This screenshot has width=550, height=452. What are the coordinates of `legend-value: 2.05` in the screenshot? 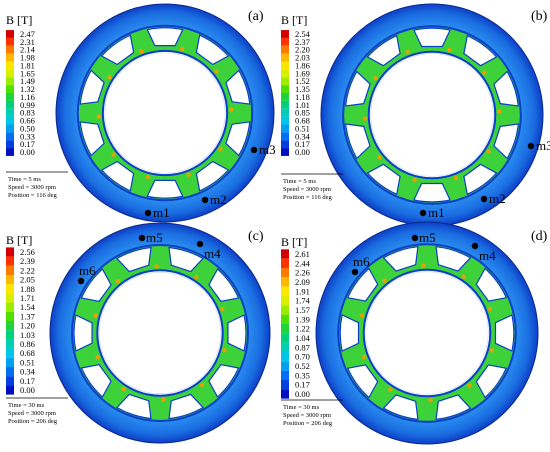 It's located at (27, 280).